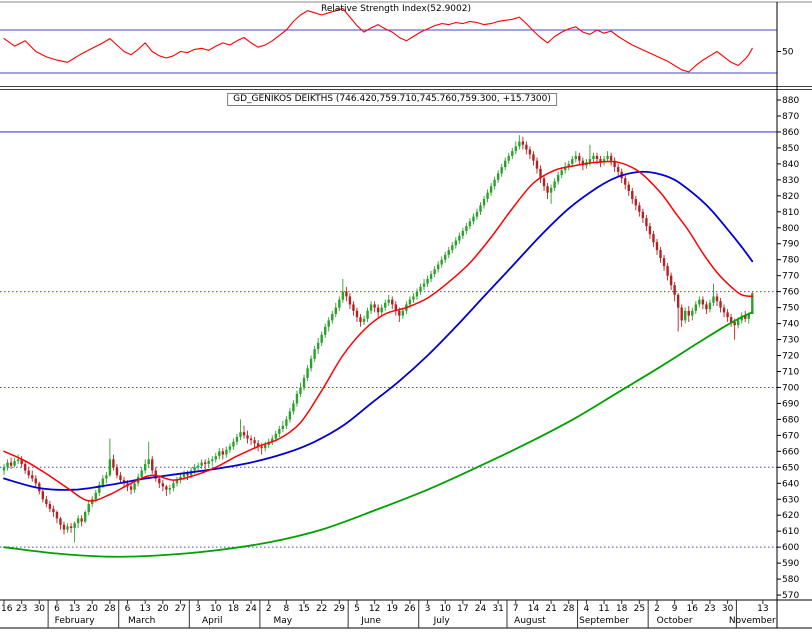  What do you see at coordinates (516, 609) in the screenshot?
I see `svg-text: 7` at bounding box center [516, 609].